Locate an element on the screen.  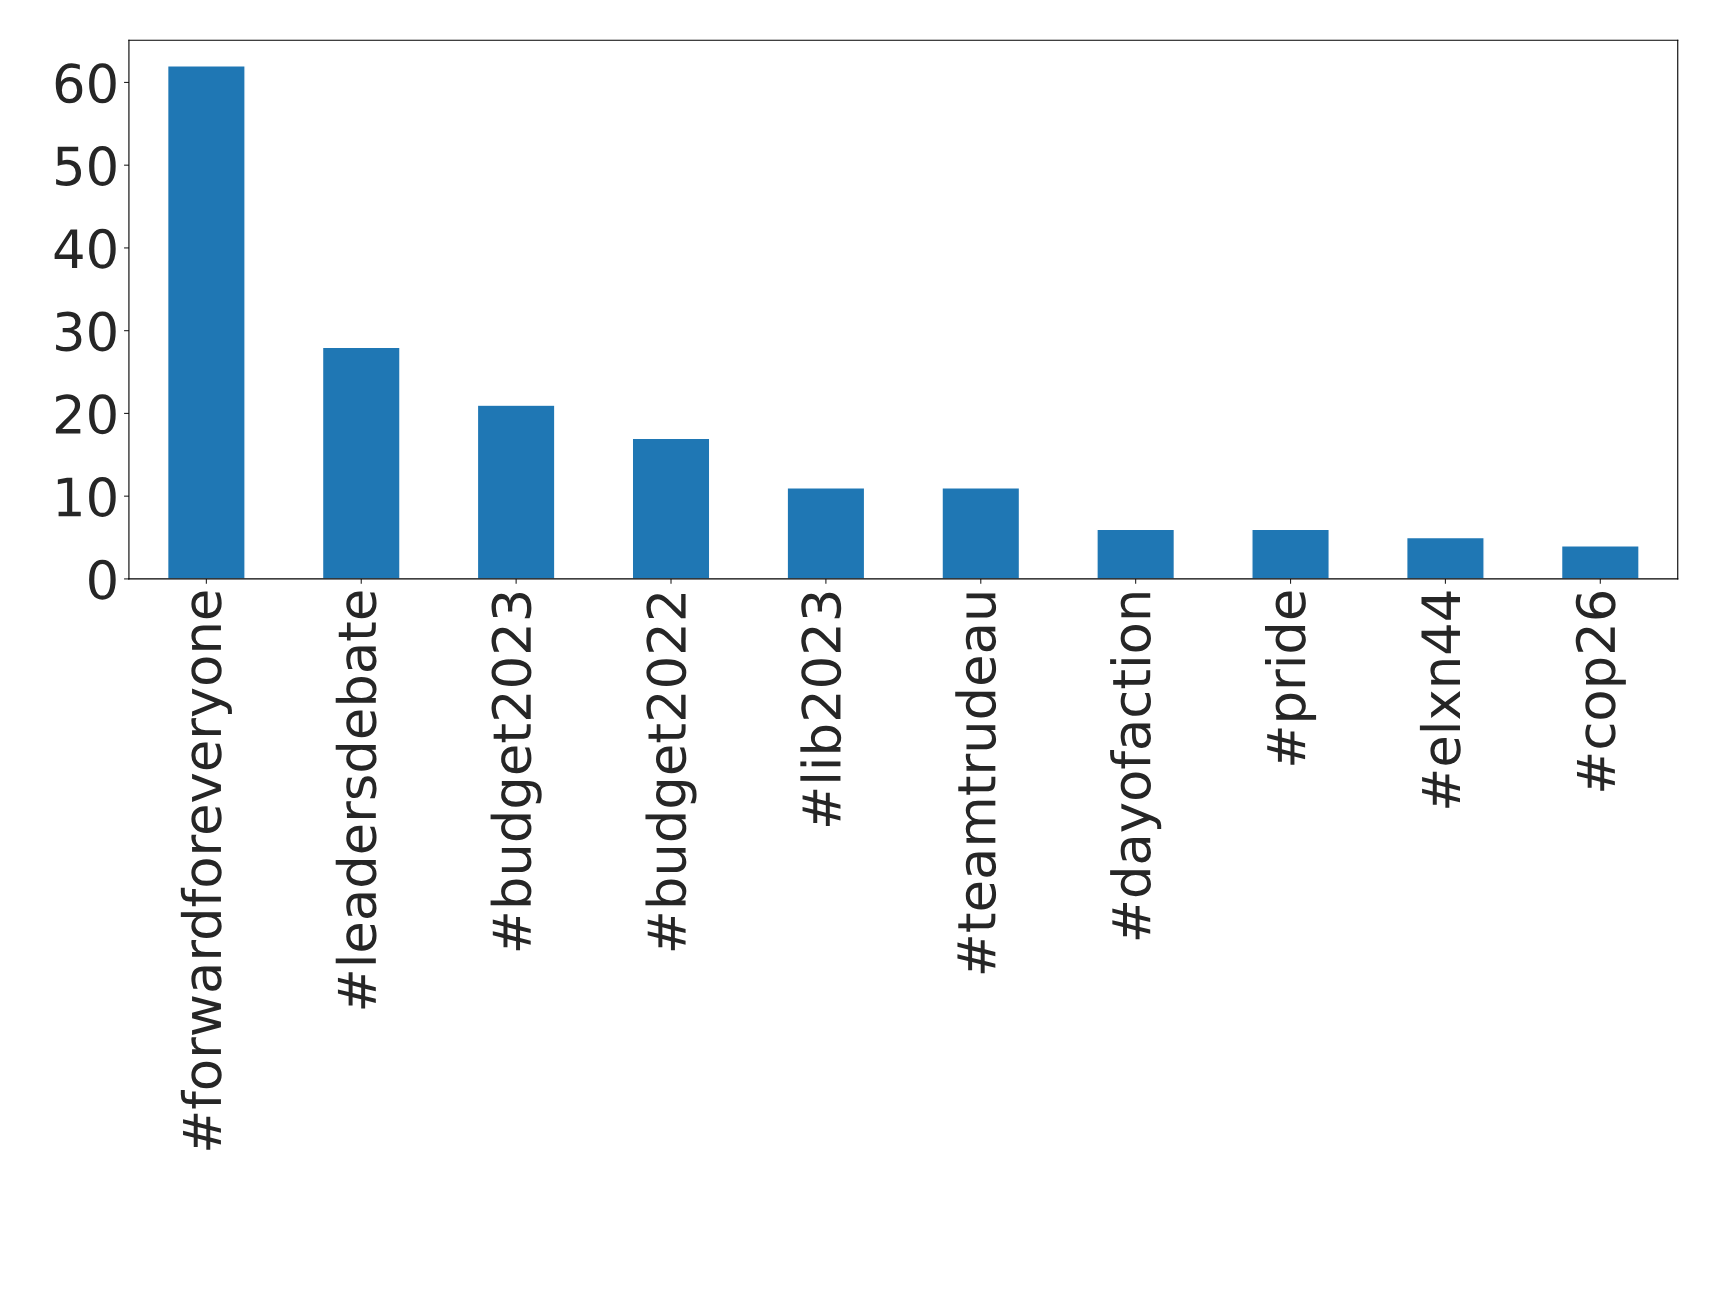
y-tick-label: 20 is located at coordinates (85, 414).